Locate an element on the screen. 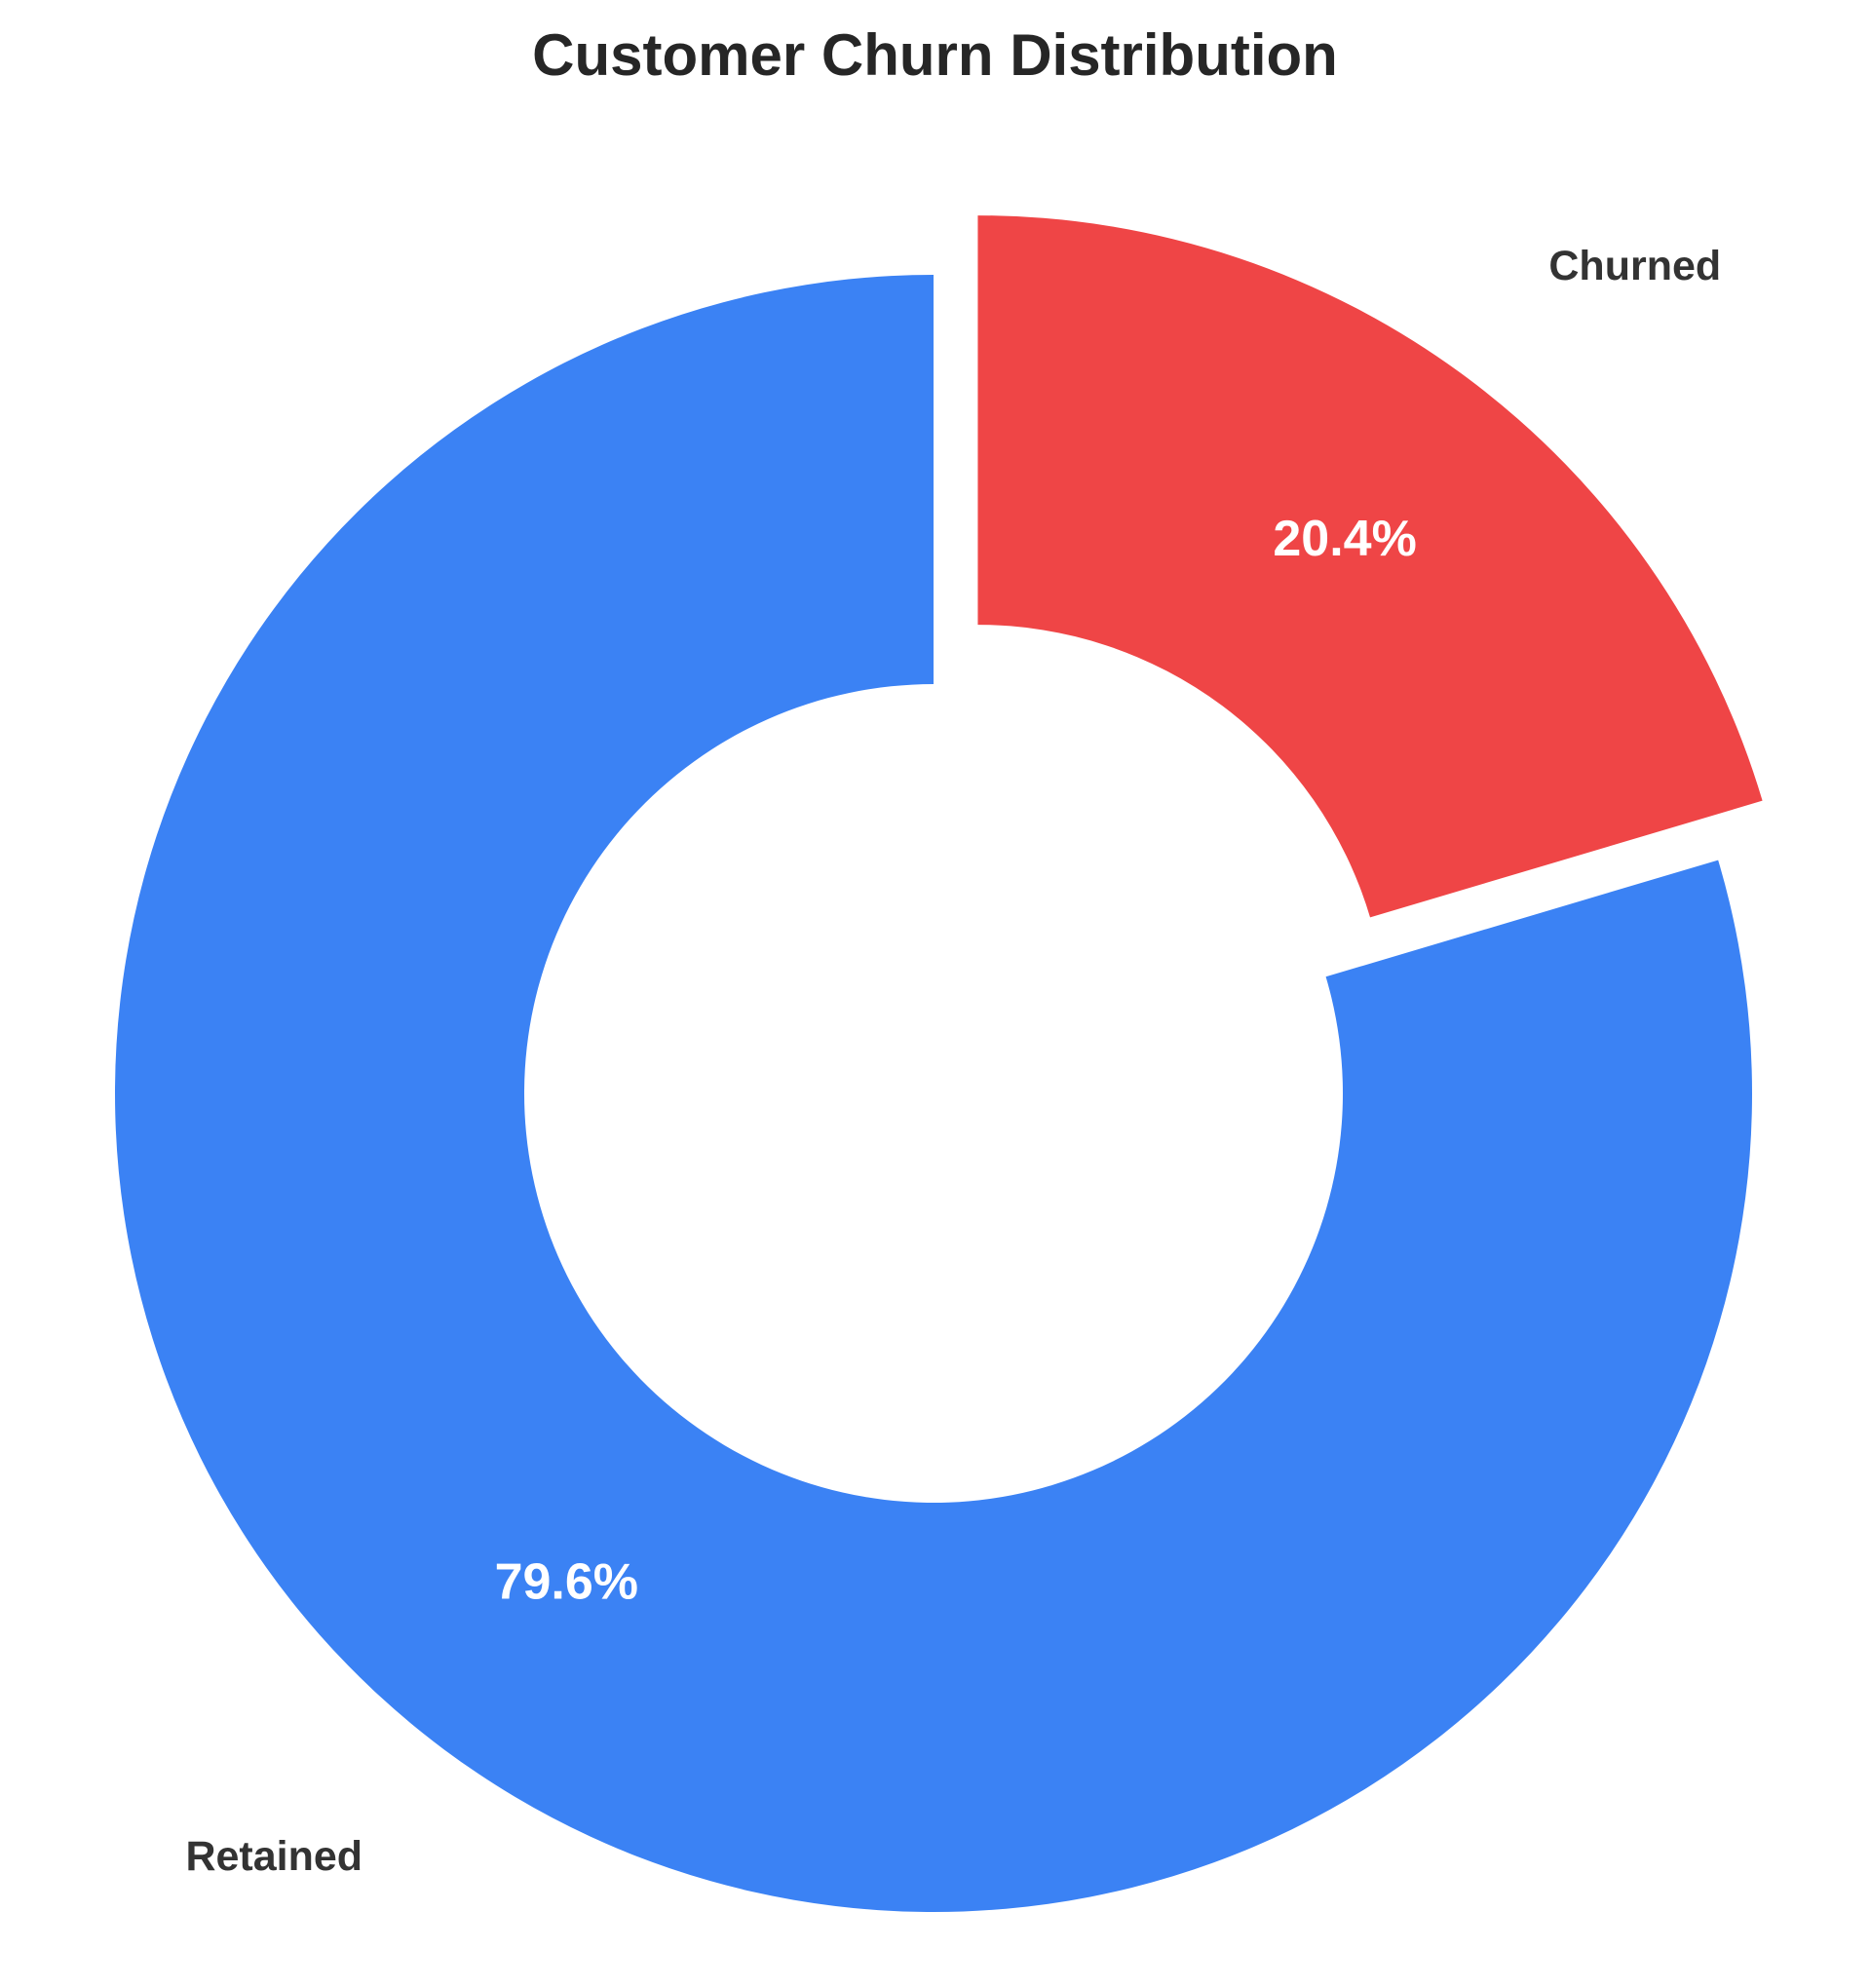  chart-title: Customer Churn Distribution is located at coordinates (935, 55).